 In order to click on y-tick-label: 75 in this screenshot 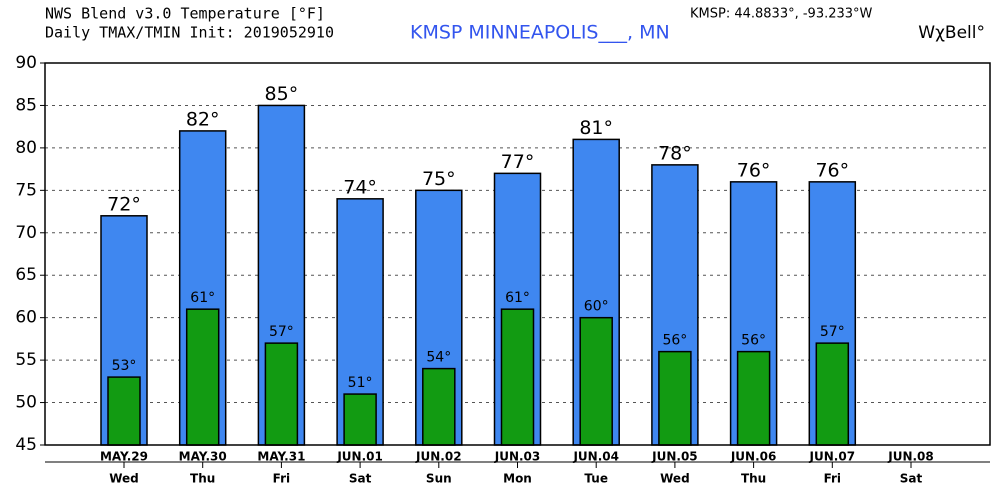, I will do `click(26, 190)`.